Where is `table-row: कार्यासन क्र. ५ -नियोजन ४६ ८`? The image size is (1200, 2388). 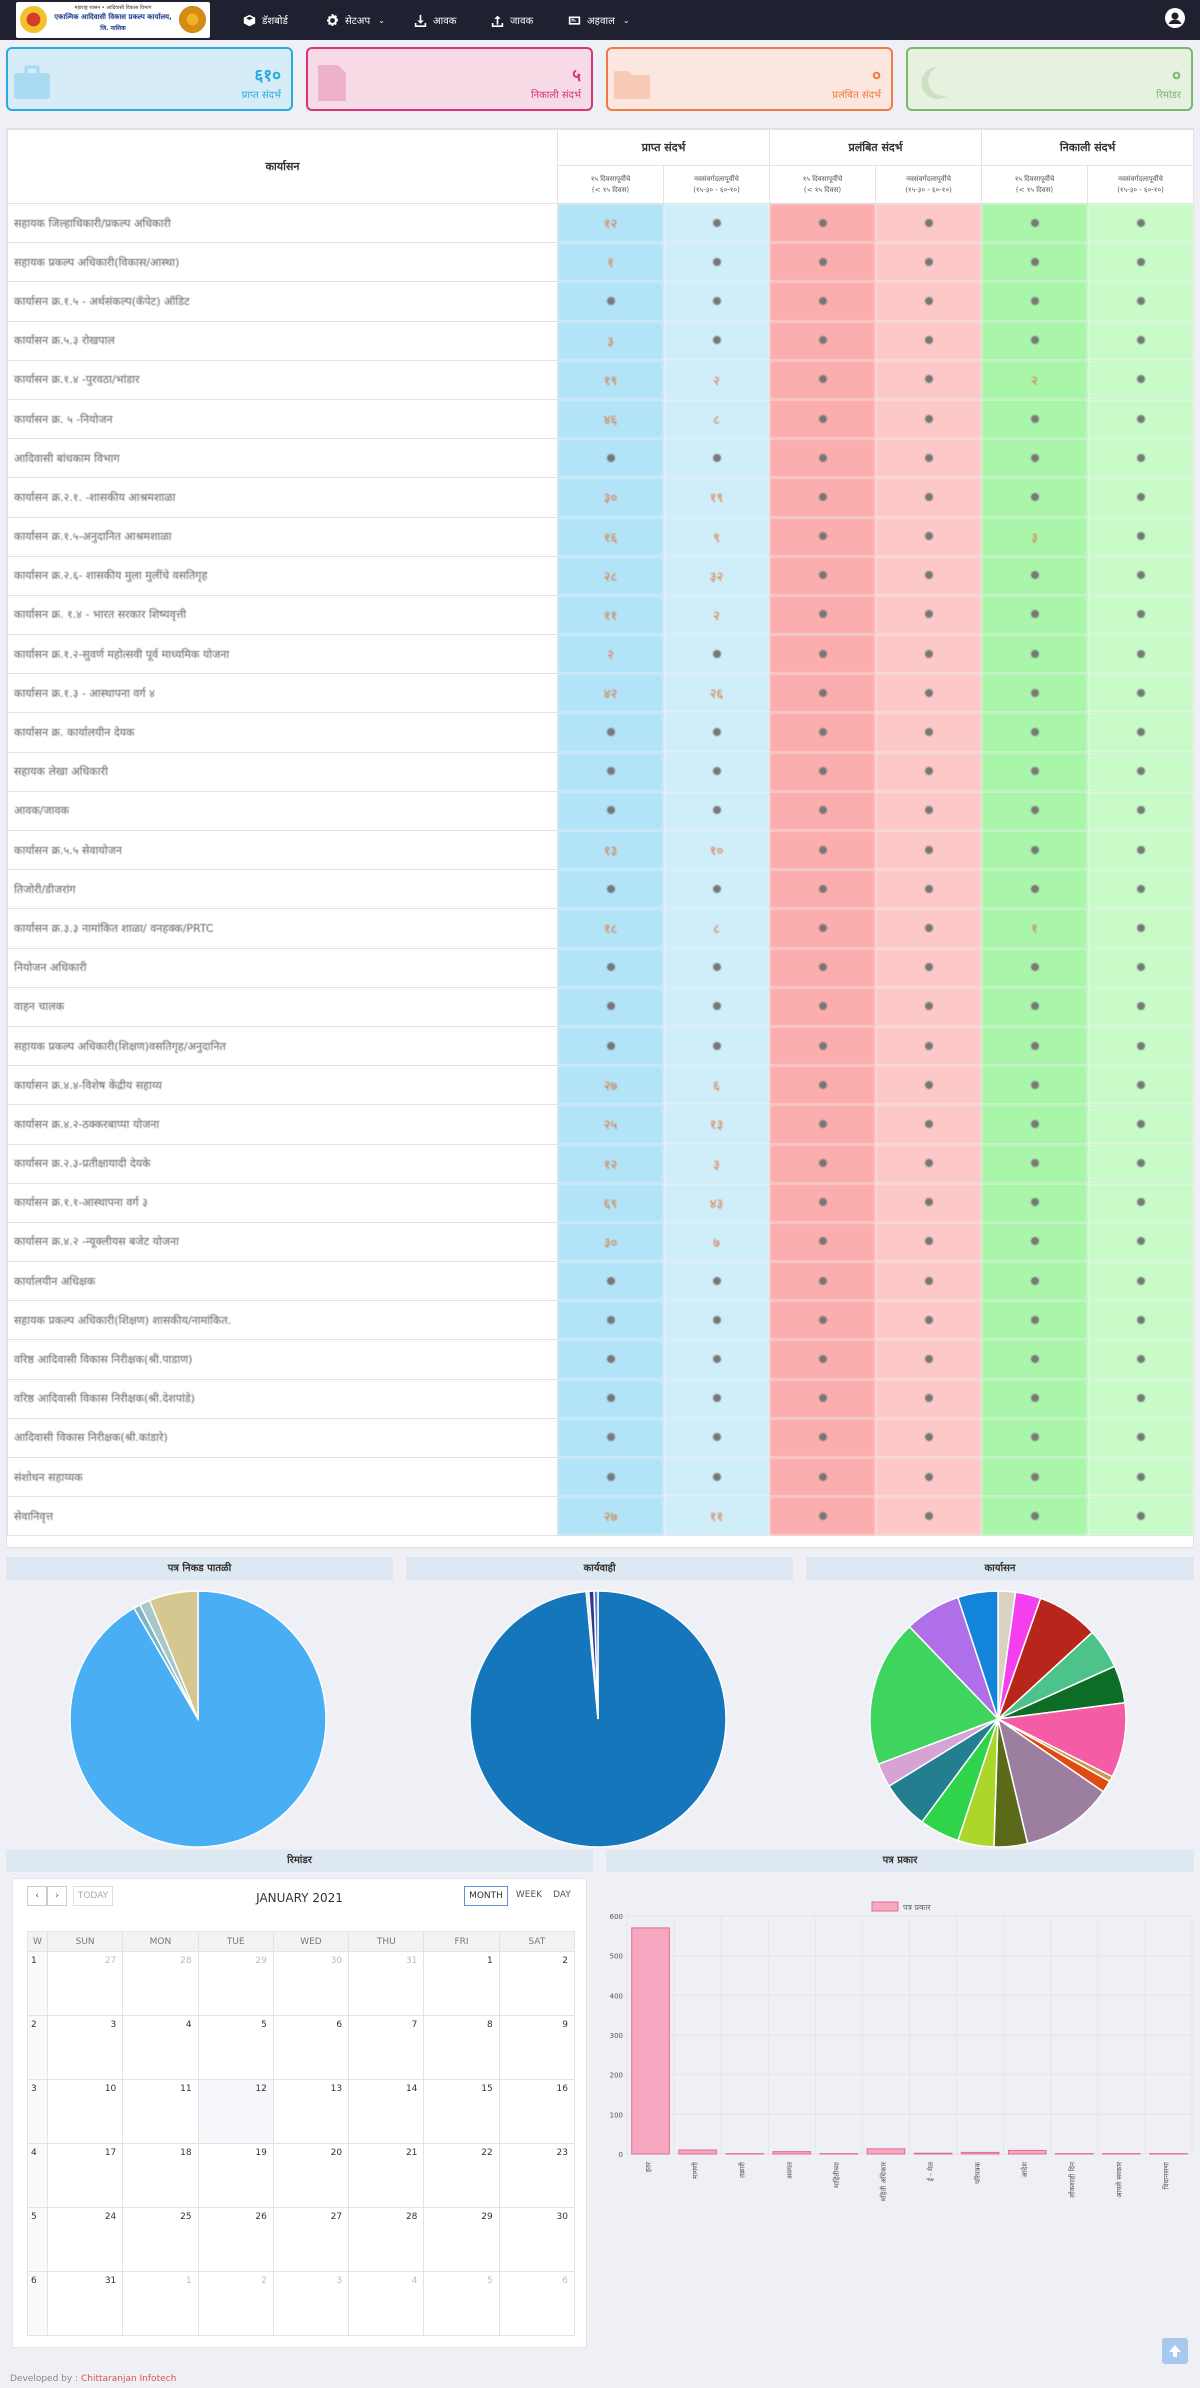 table-row: कार्यासन क्र. ५ -नियोजन ४६ ८ is located at coordinates (601, 419).